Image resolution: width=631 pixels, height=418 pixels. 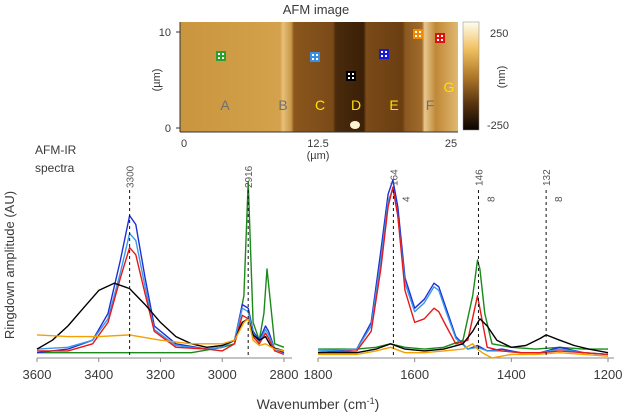 I want to click on marker-label-1468-a: 146, so click(x=479, y=177).